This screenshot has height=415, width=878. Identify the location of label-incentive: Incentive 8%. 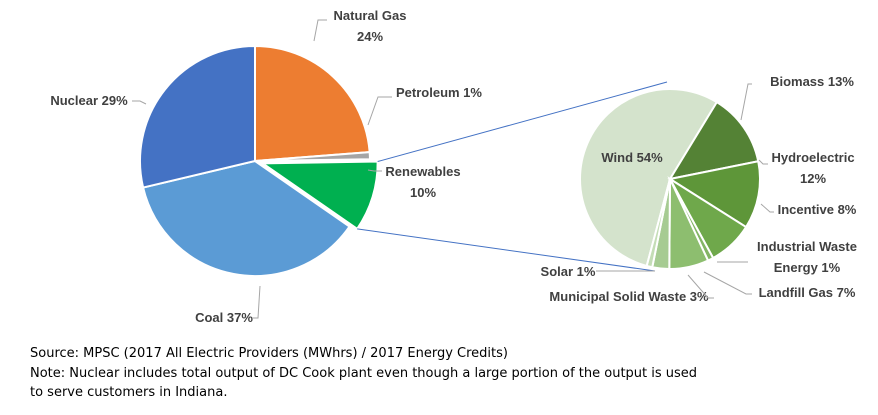
(817, 209).